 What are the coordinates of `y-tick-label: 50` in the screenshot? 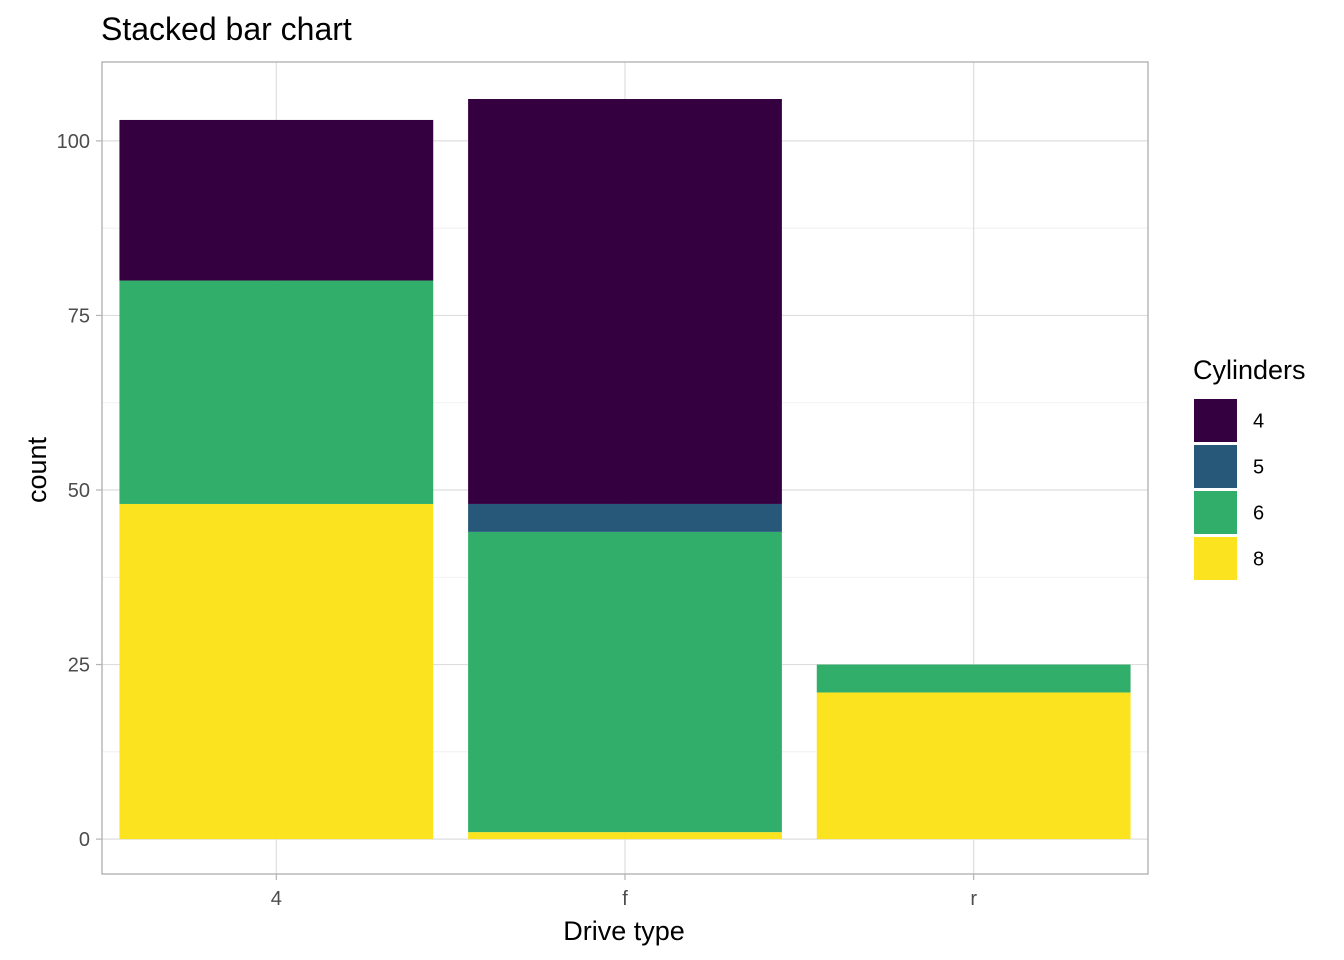 It's located at (79, 491).